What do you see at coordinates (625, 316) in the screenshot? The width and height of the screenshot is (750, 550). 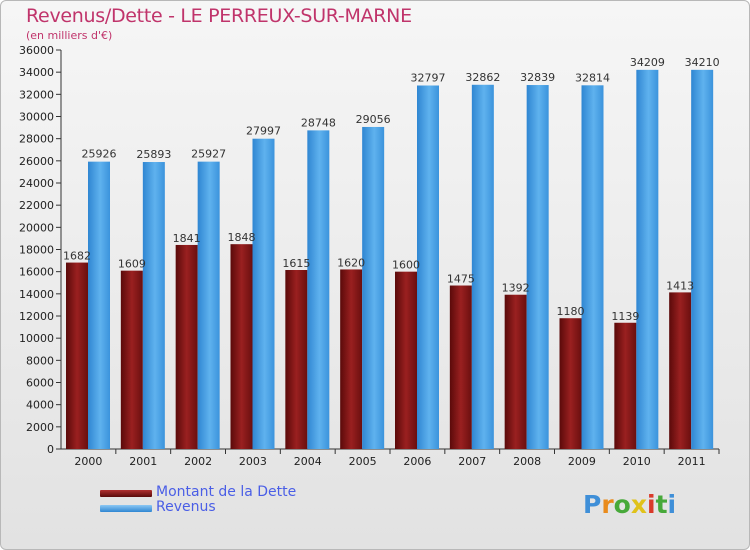 I see `data-label-dette: 1139` at bounding box center [625, 316].